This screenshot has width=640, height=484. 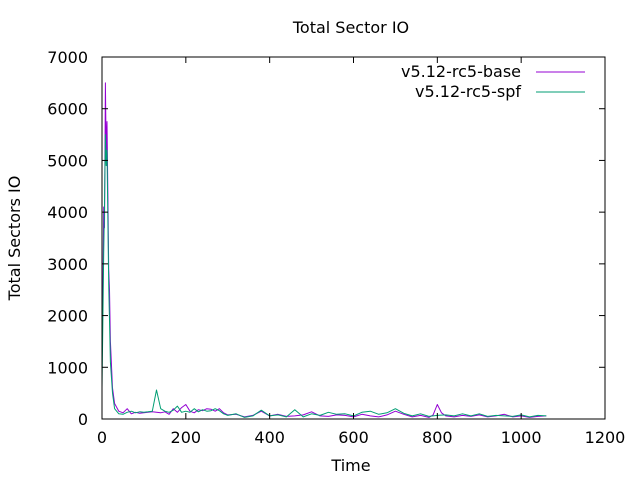 I want to click on y-tick-label: 6000, so click(x=67, y=109).